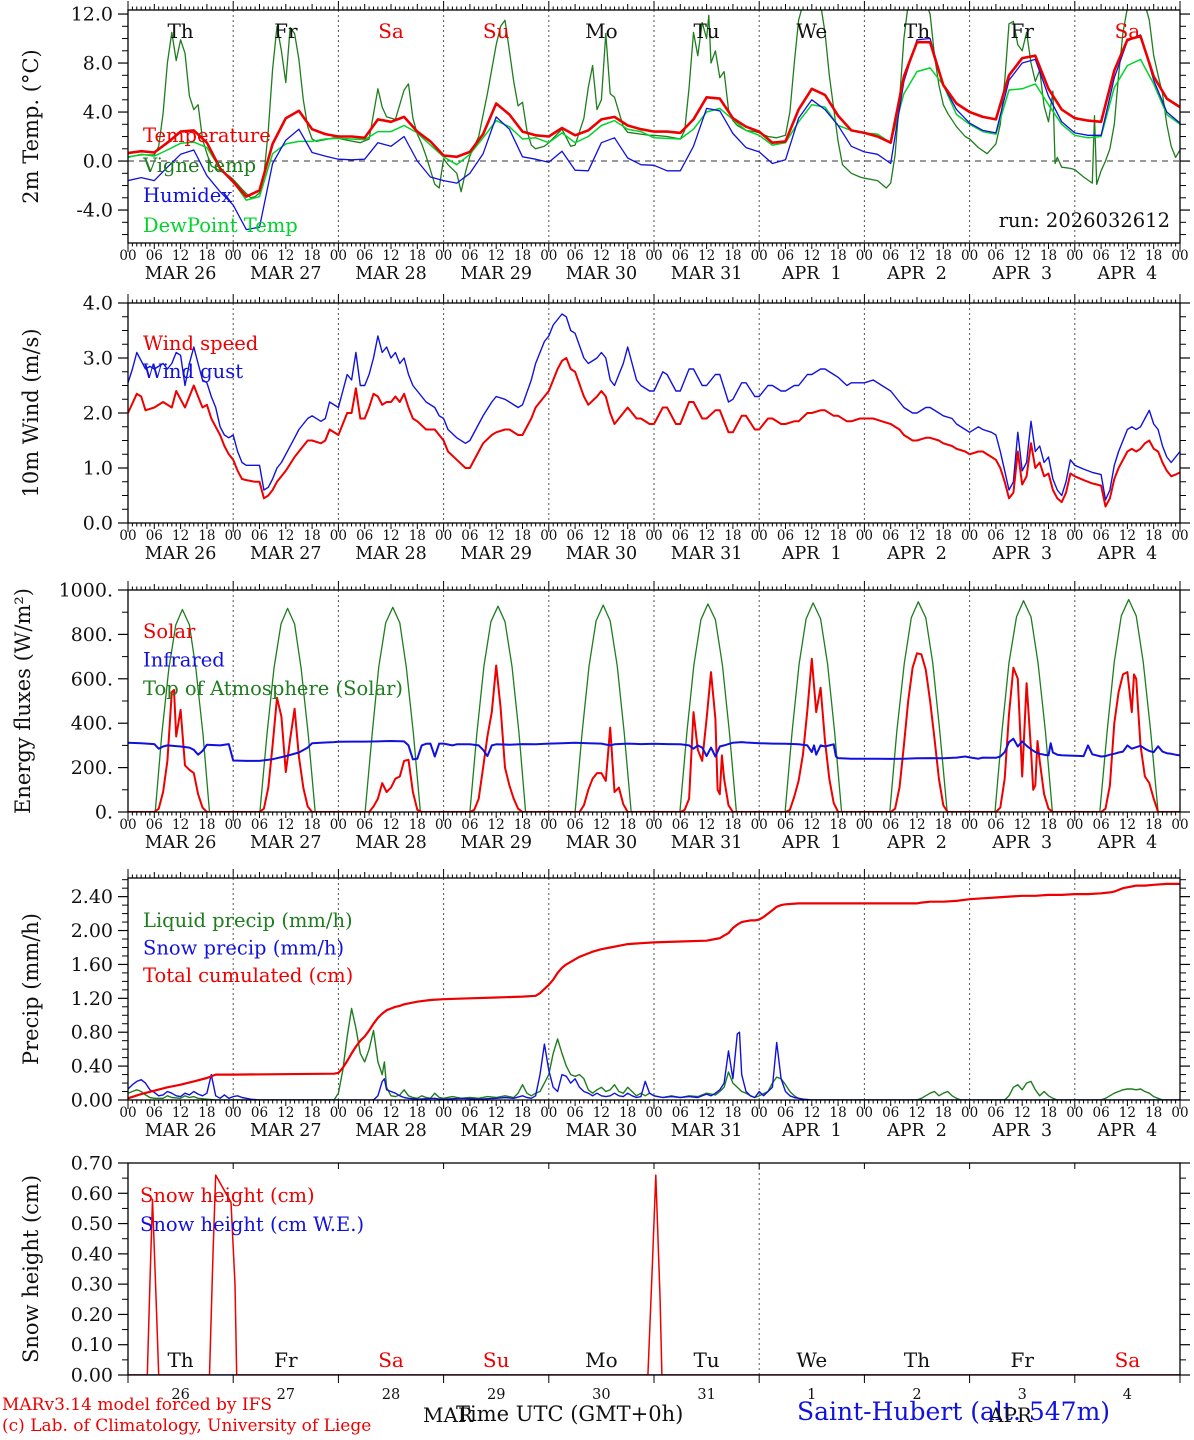  Describe the element at coordinates (286, 31) in the screenshot. I see `weekday-label: Fr` at that location.